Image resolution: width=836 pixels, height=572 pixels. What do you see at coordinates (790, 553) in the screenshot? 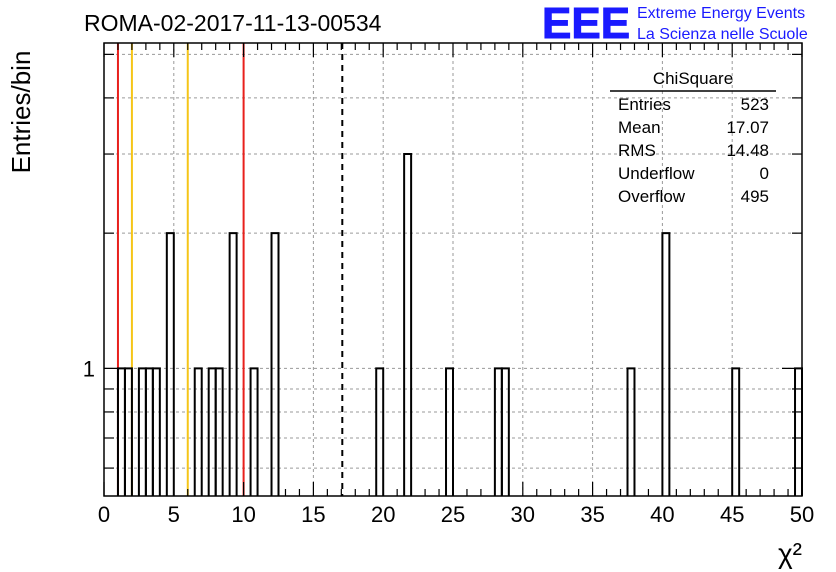
I see `x-axis-label: χ²` at bounding box center [790, 553].